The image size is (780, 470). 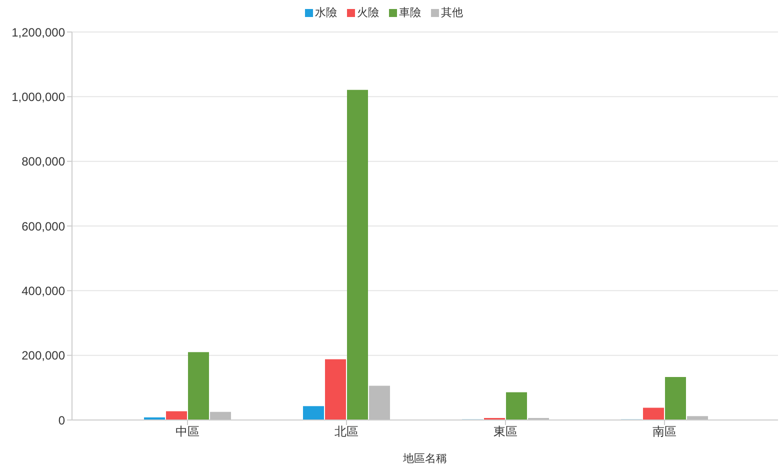 What do you see at coordinates (44, 355) in the screenshot?
I see `y-tick-label: 200,000` at bounding box center [44, 355].